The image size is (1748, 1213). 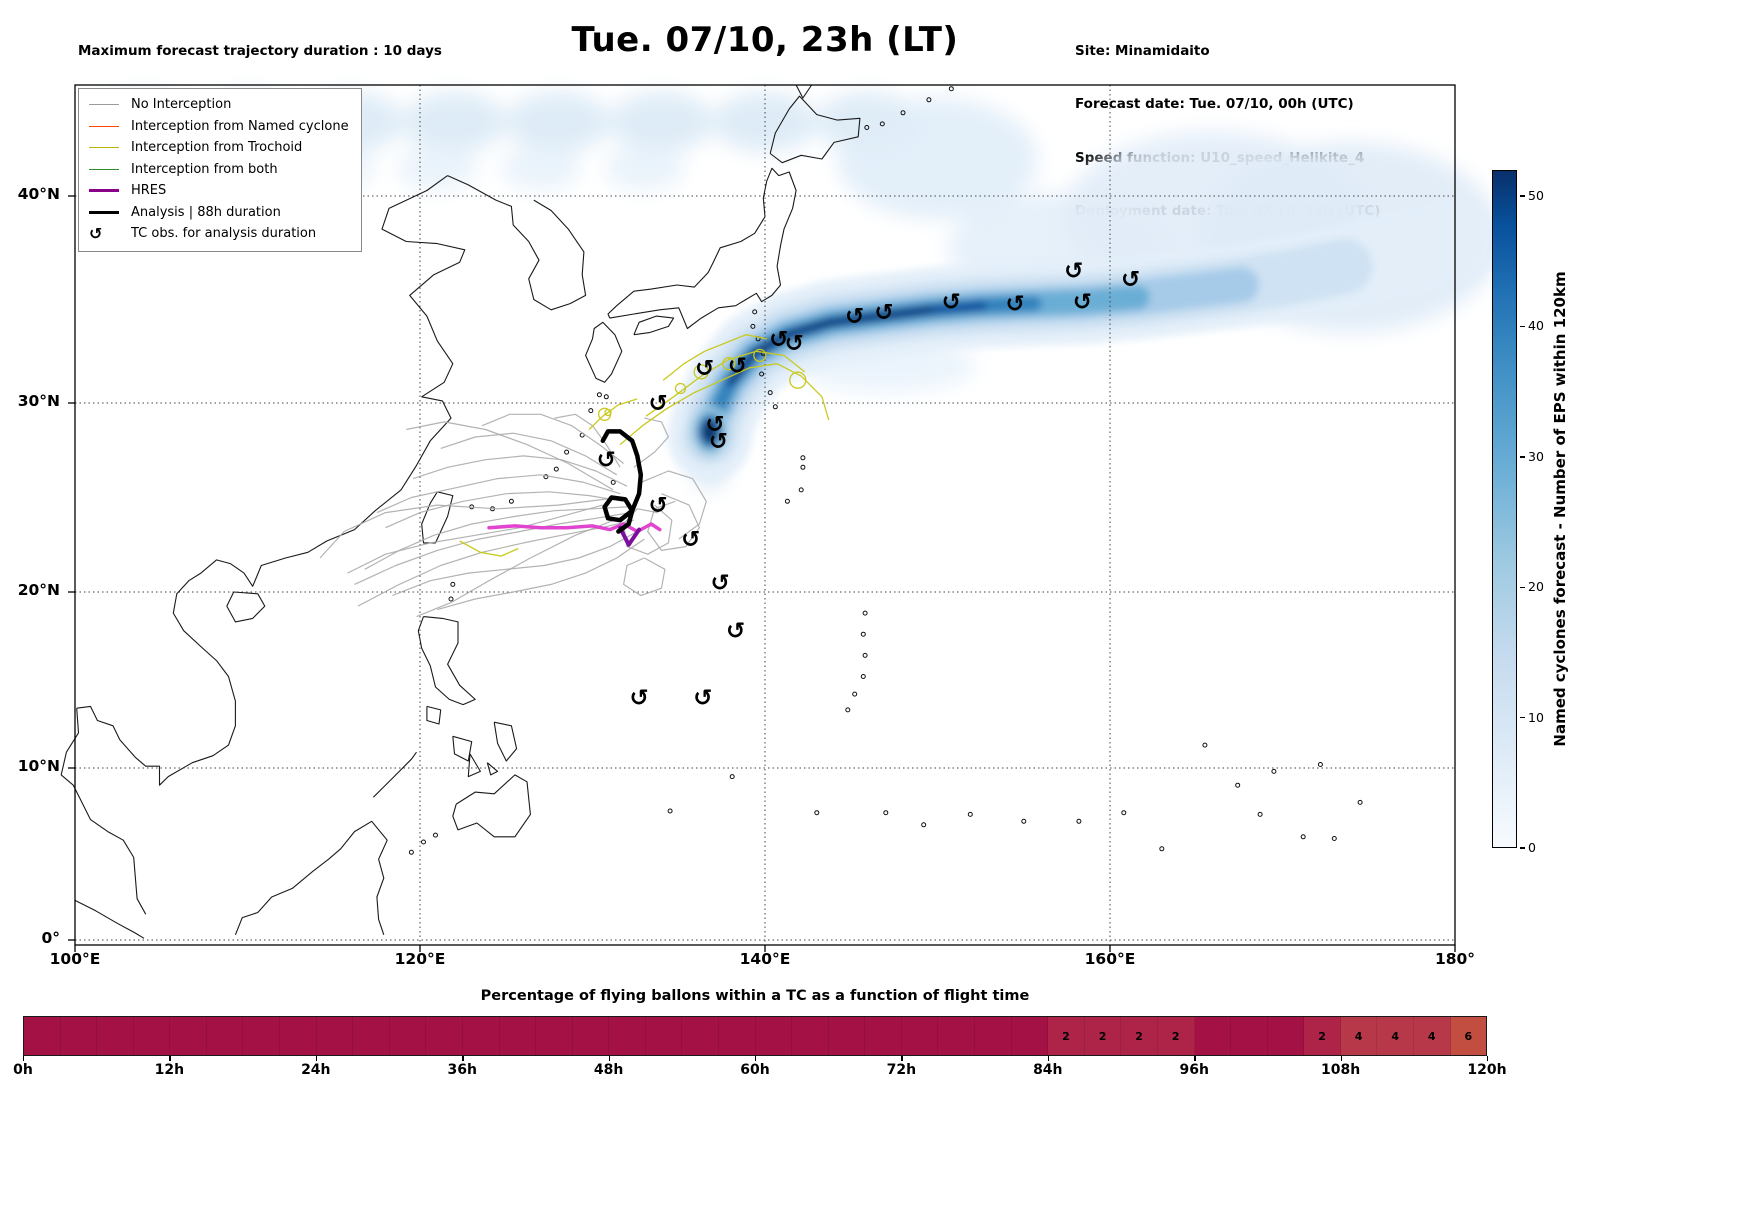 What do you see at coordinates (1504, 509) in the screenshot?
I see `colorbar-gradient` at bounding box center [1504, 509].